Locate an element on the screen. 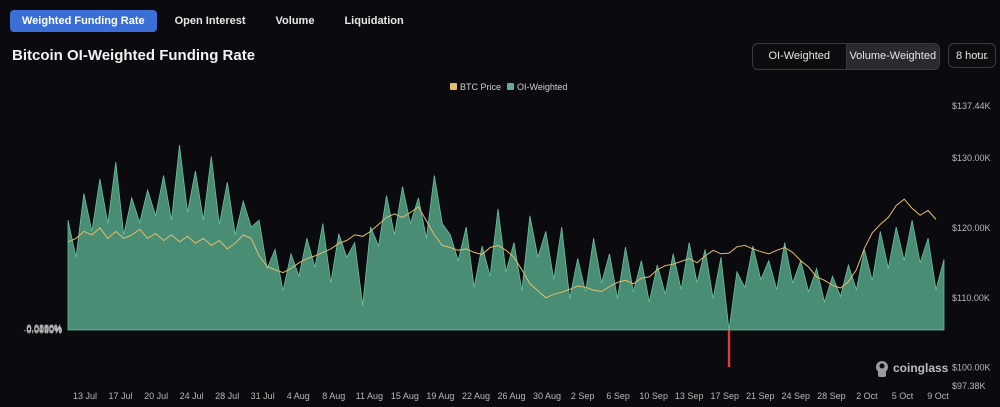 The height and width of the screenshot is (407, 1000). right-tick-label: $100.00K is located at coordinates (971, 368).